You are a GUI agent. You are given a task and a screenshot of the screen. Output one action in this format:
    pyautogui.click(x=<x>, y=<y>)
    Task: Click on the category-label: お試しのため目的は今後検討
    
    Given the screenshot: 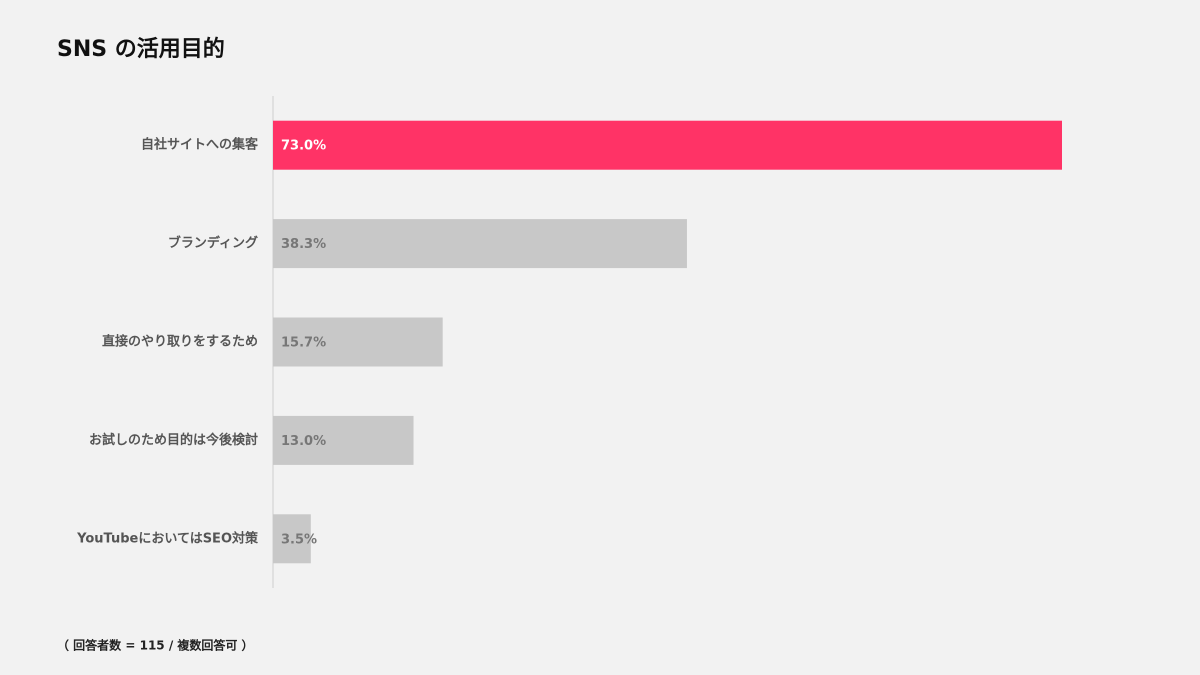 What is the action you would take?
    pyautogui.click(x=173, y=440)
    